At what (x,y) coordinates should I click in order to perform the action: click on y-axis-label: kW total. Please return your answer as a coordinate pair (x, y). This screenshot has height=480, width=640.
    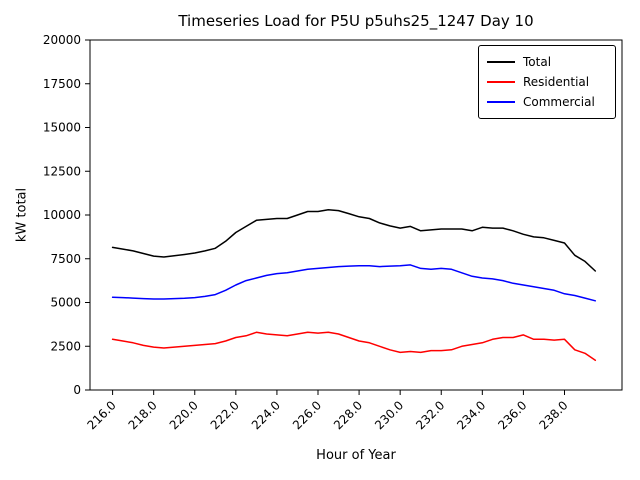
    Looking at the image, I should click on (22, 215).